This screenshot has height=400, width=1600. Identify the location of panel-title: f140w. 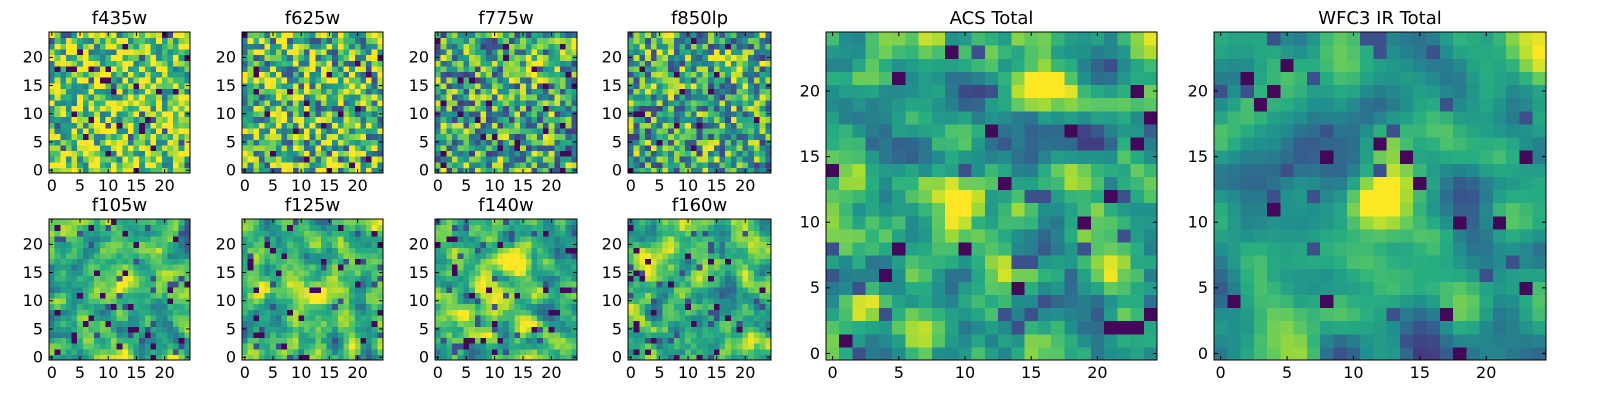
(505, 205).